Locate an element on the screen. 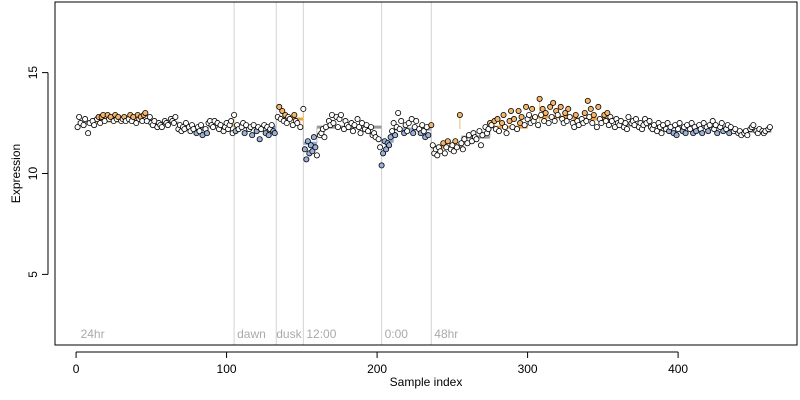  annotation-label-3: 12:00 is located at coordinates (321, 334).